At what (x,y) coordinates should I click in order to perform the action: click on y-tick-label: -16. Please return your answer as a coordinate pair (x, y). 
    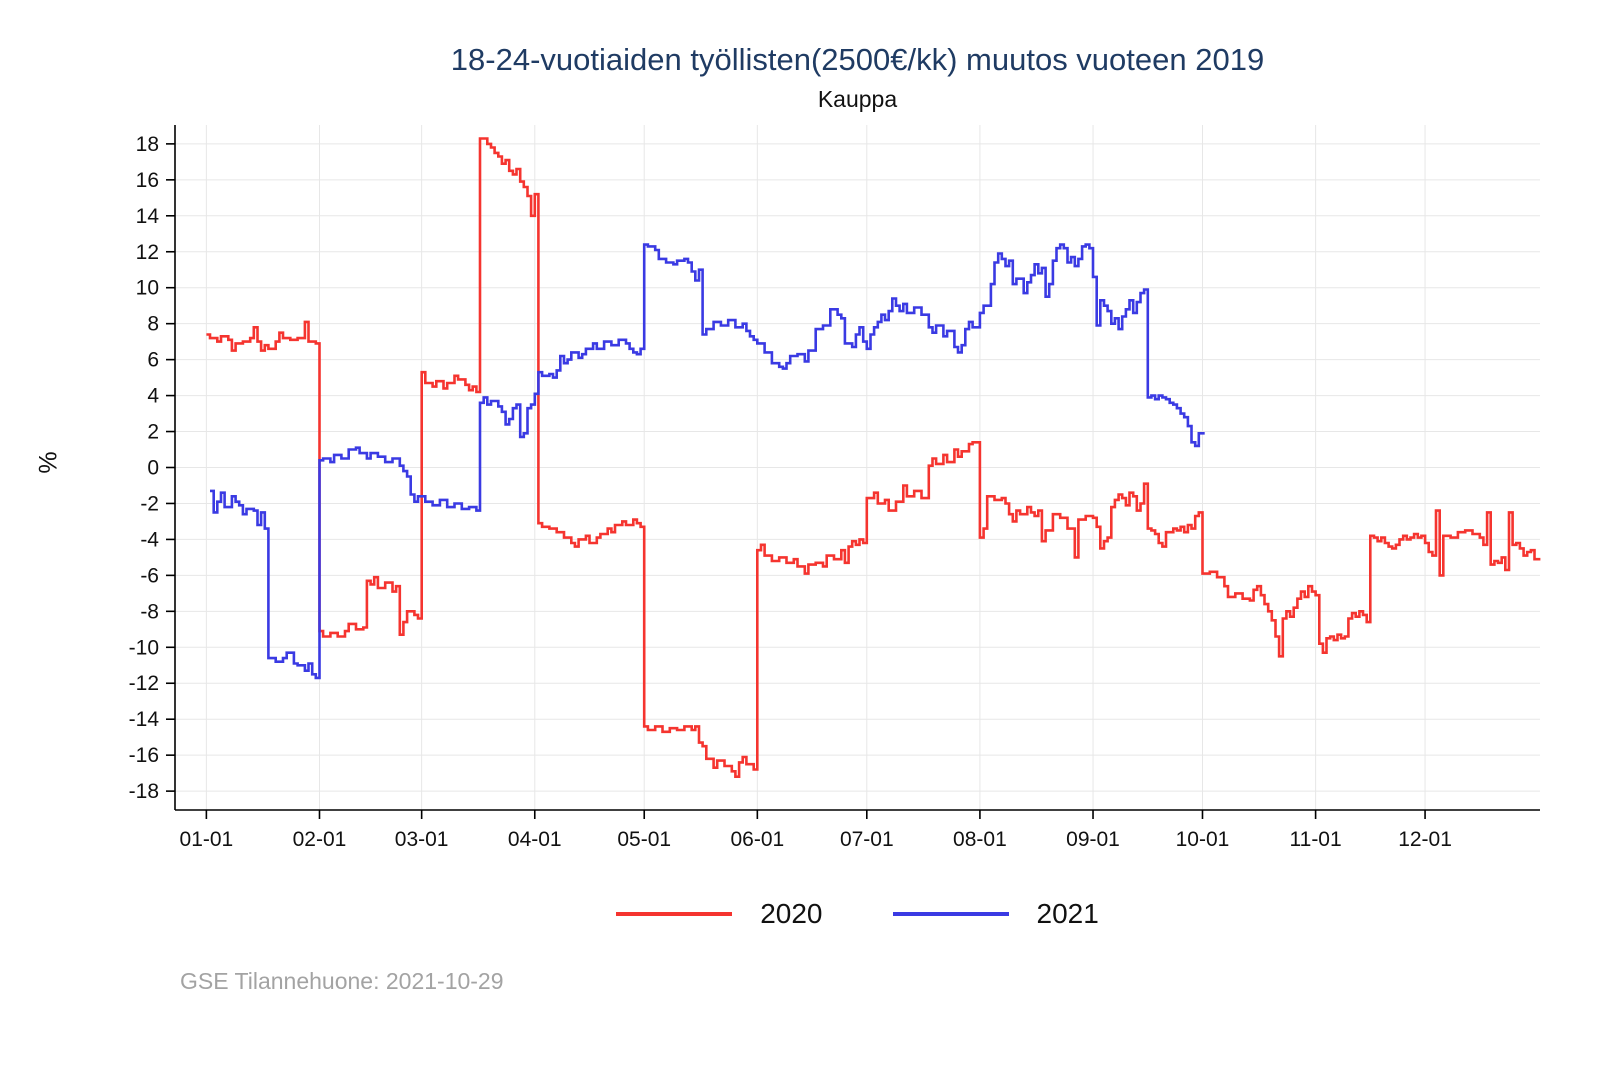
    Looking at the image, I should click on (144, 755).